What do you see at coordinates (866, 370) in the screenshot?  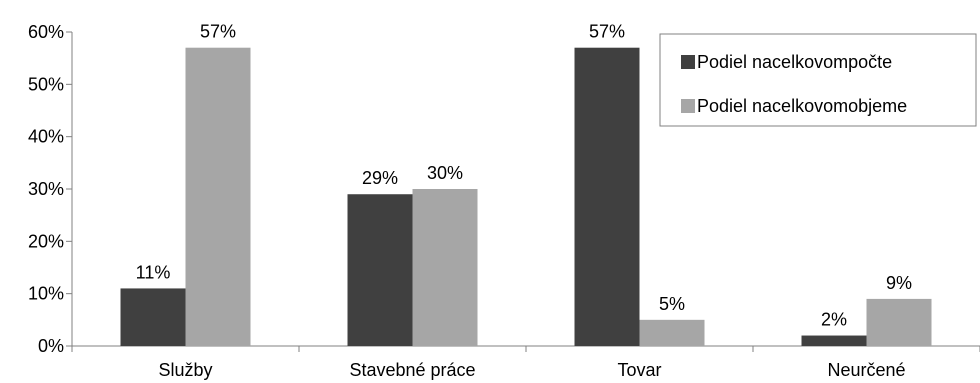 I see `x-tick-label: Neurčené` at bounding box center [866, 370].